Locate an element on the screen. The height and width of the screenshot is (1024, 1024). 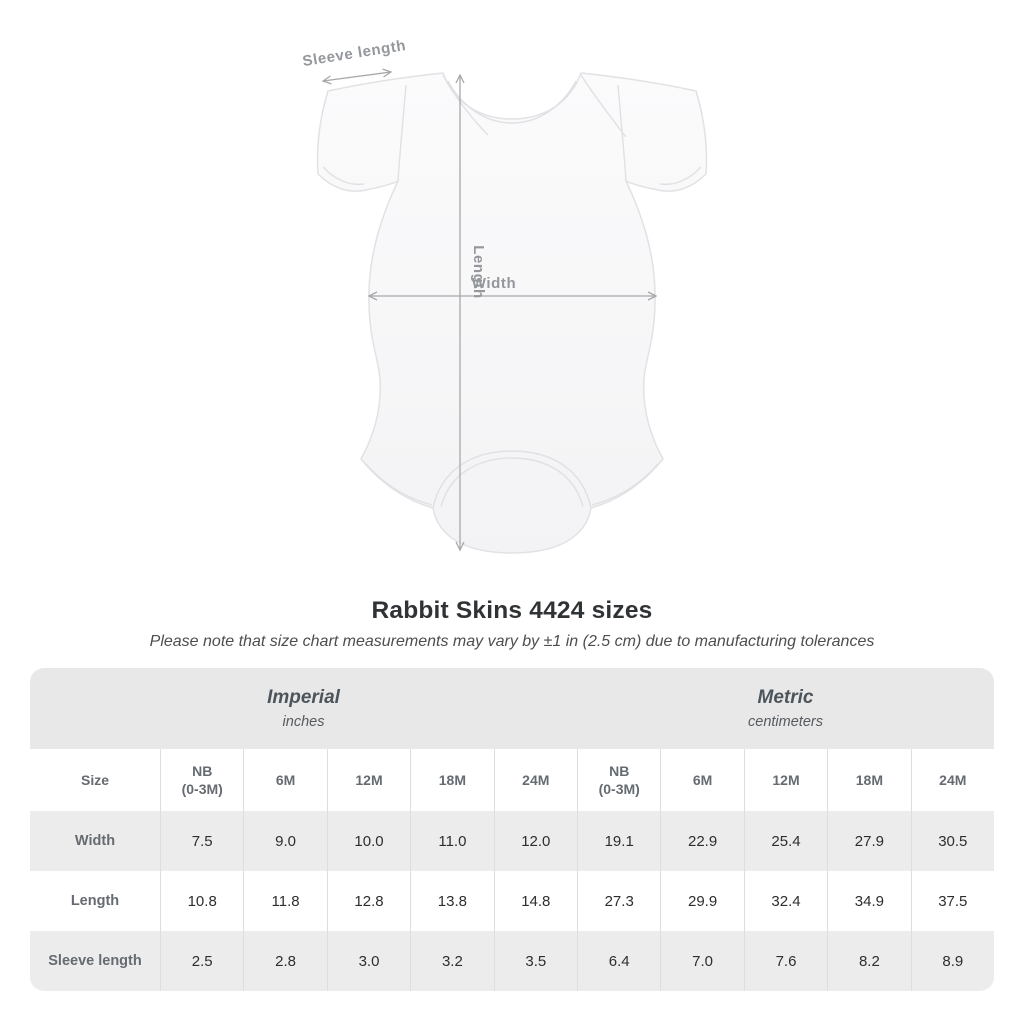
size-value: 2.5 is located at coordinates (202, 961).